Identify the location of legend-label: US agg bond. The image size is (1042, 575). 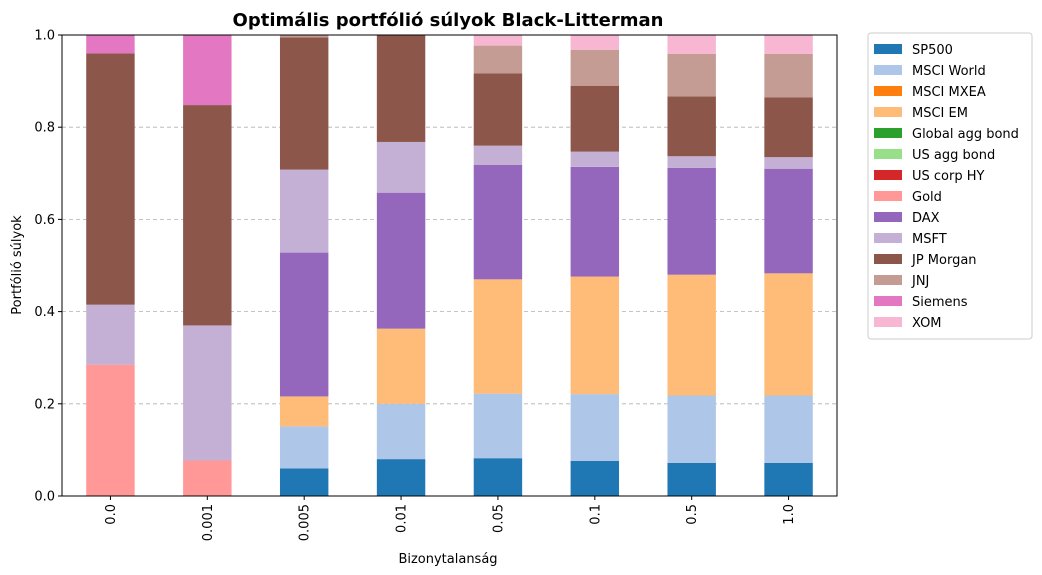
(953, 155).